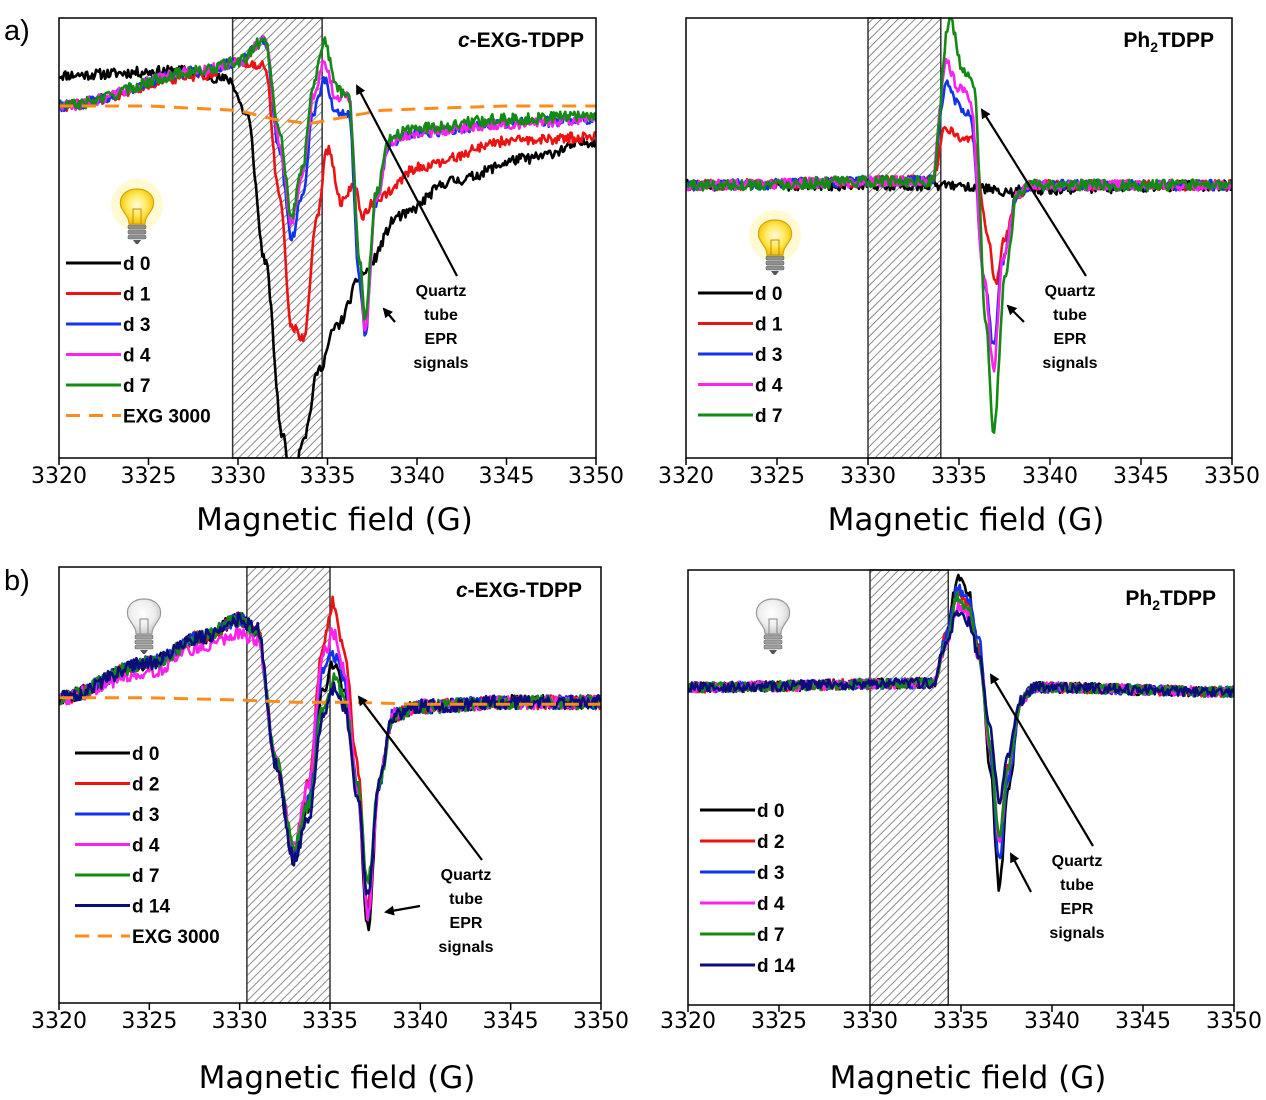  Describe the element at coordinates (770, 842) in the screenshot. I see `legend-label: d 2` at that location.